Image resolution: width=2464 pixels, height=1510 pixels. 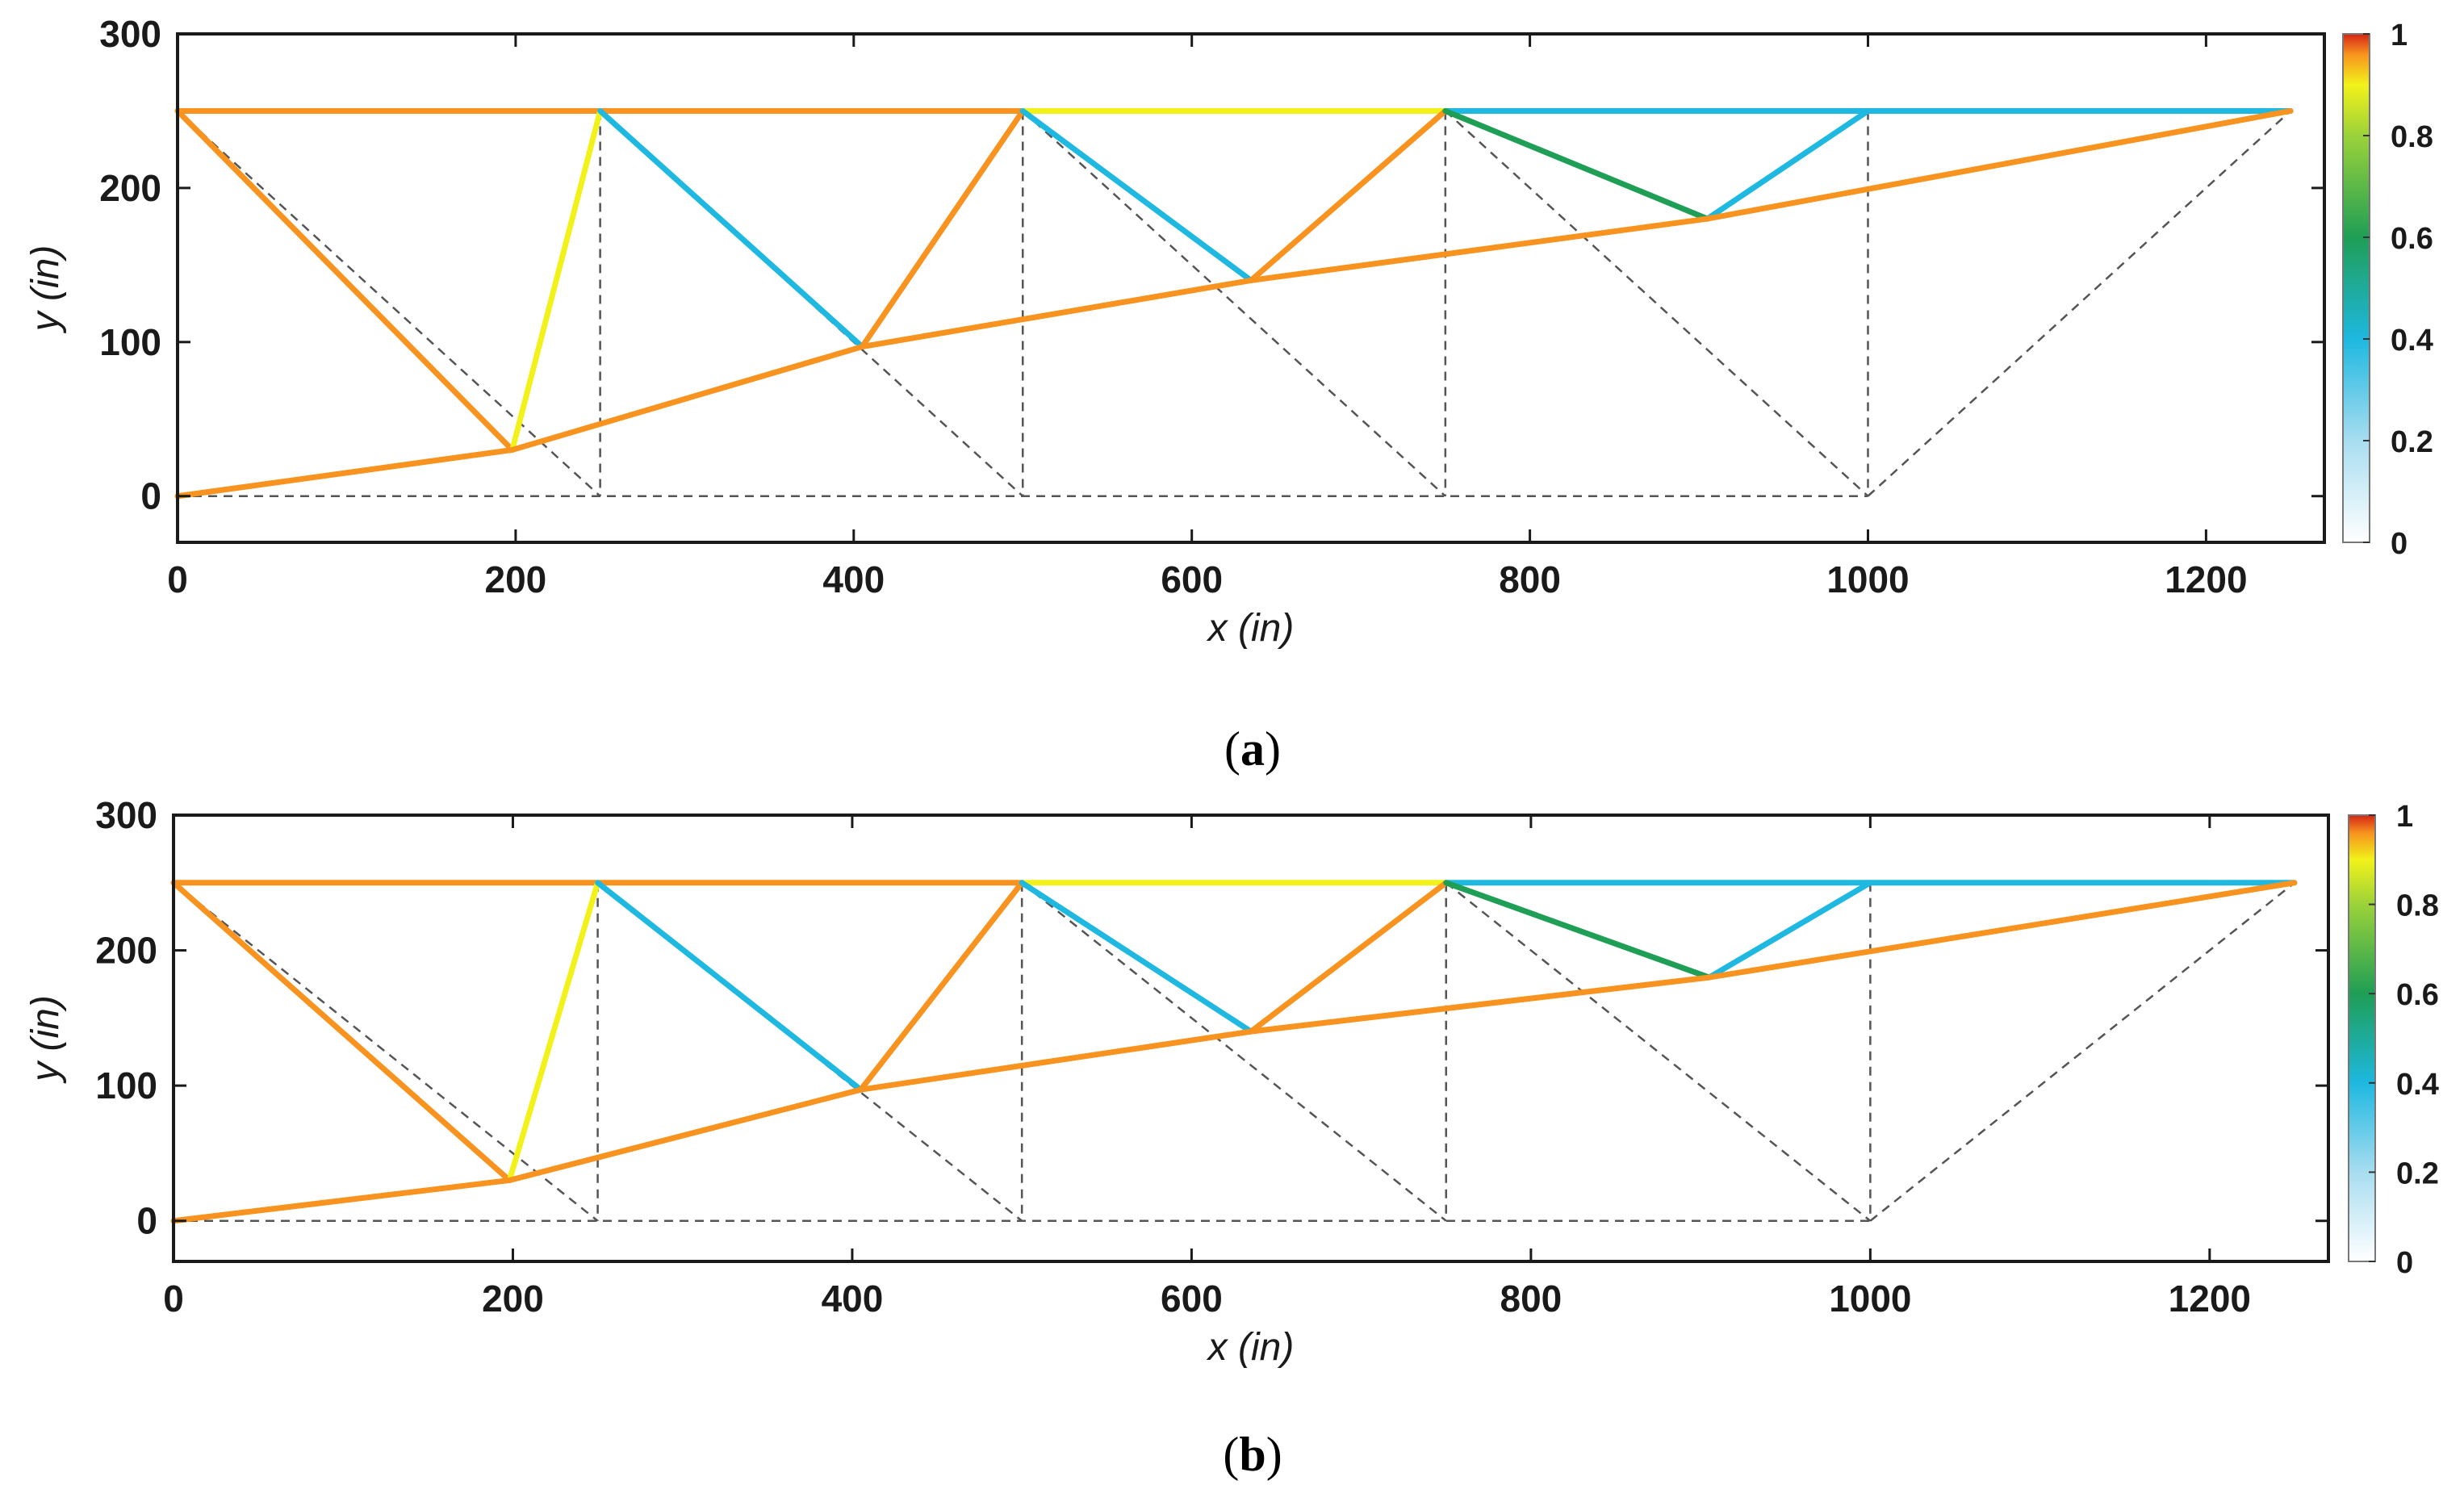 I want to click on caption-letter: a, so click(x=1252, y=749).